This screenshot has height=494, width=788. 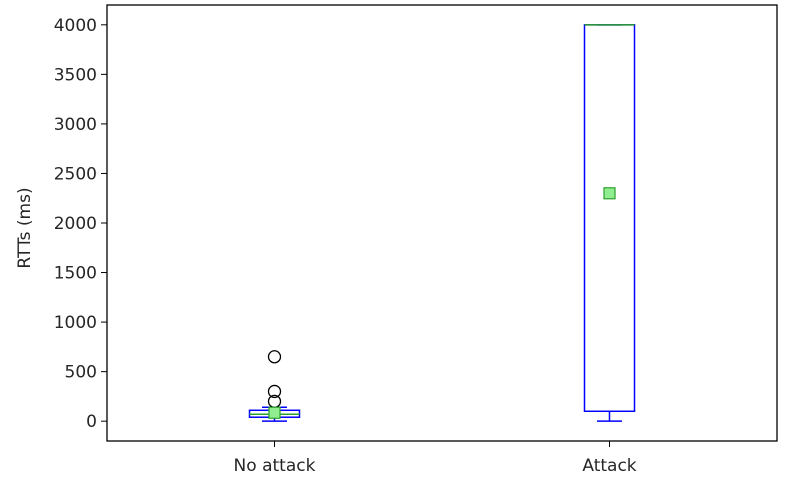 What do you see at coordinates (75, 224) in the screenshot?
I see `y-tick-label: 2000` at bounding box center [75, 224].